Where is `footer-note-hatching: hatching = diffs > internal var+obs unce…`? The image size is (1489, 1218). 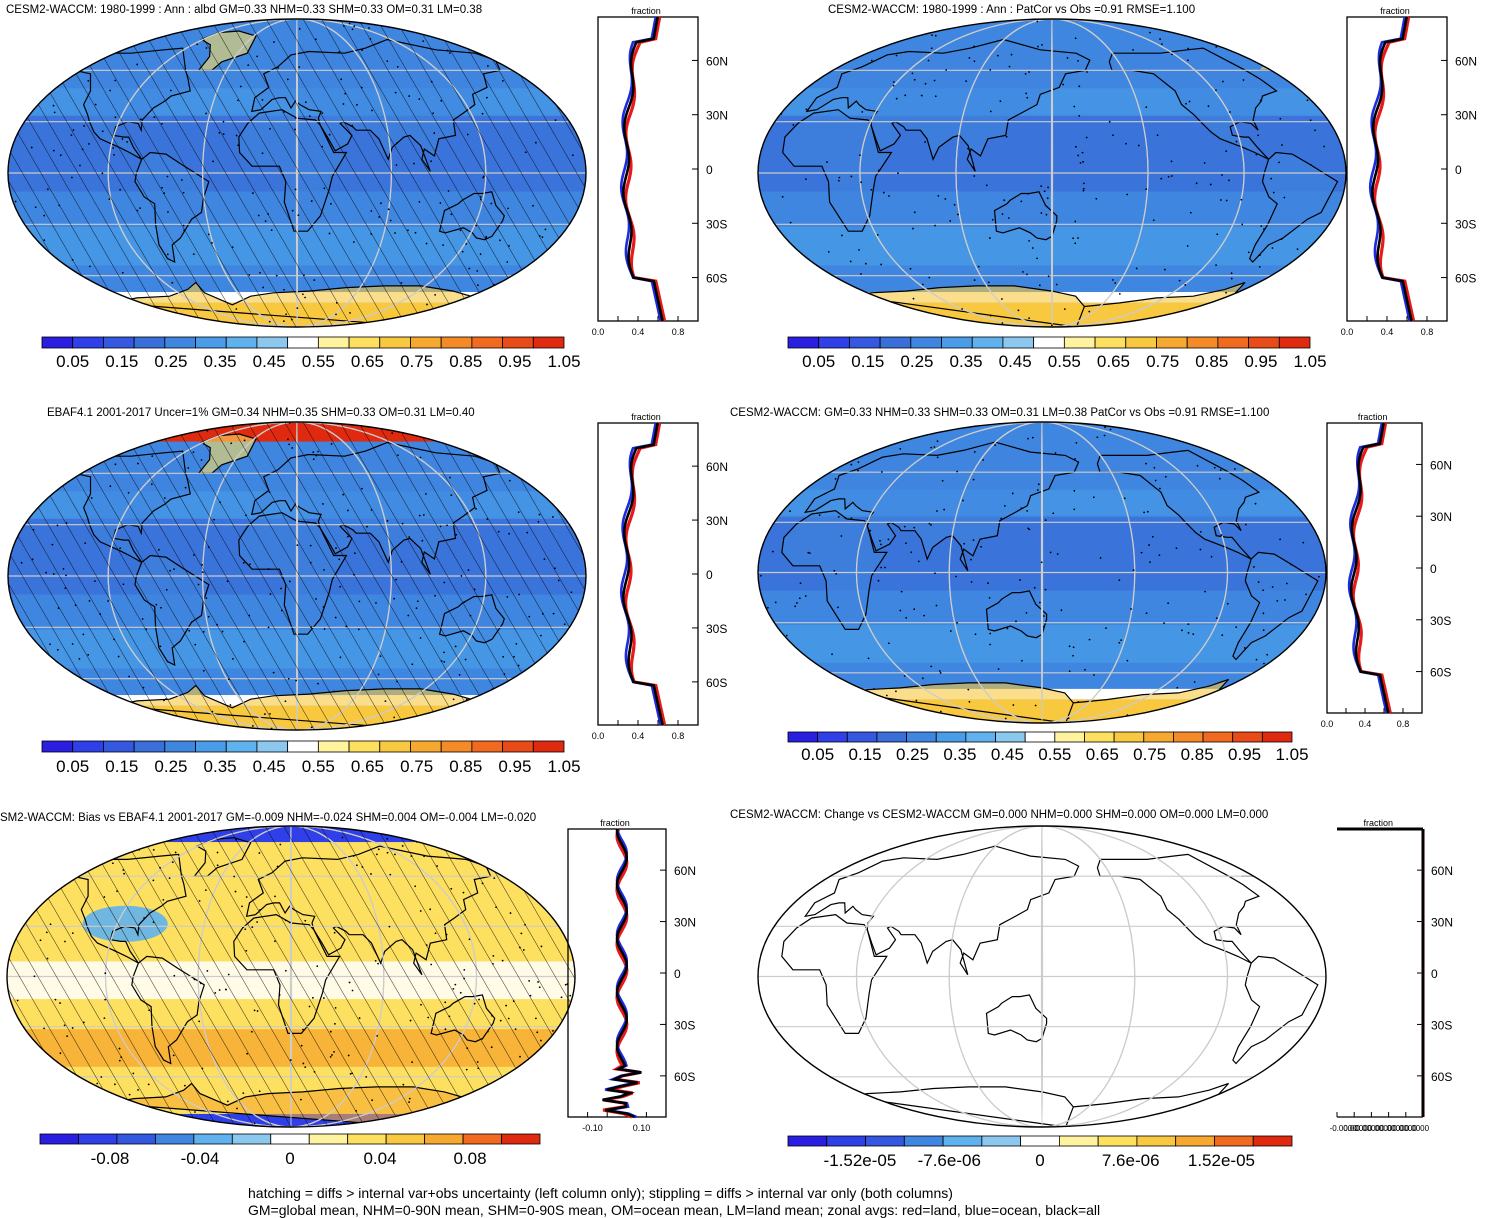 footer-note-hatching: hatching = diffs > internal var+obs unce… is located at coordinates (600, 1193).